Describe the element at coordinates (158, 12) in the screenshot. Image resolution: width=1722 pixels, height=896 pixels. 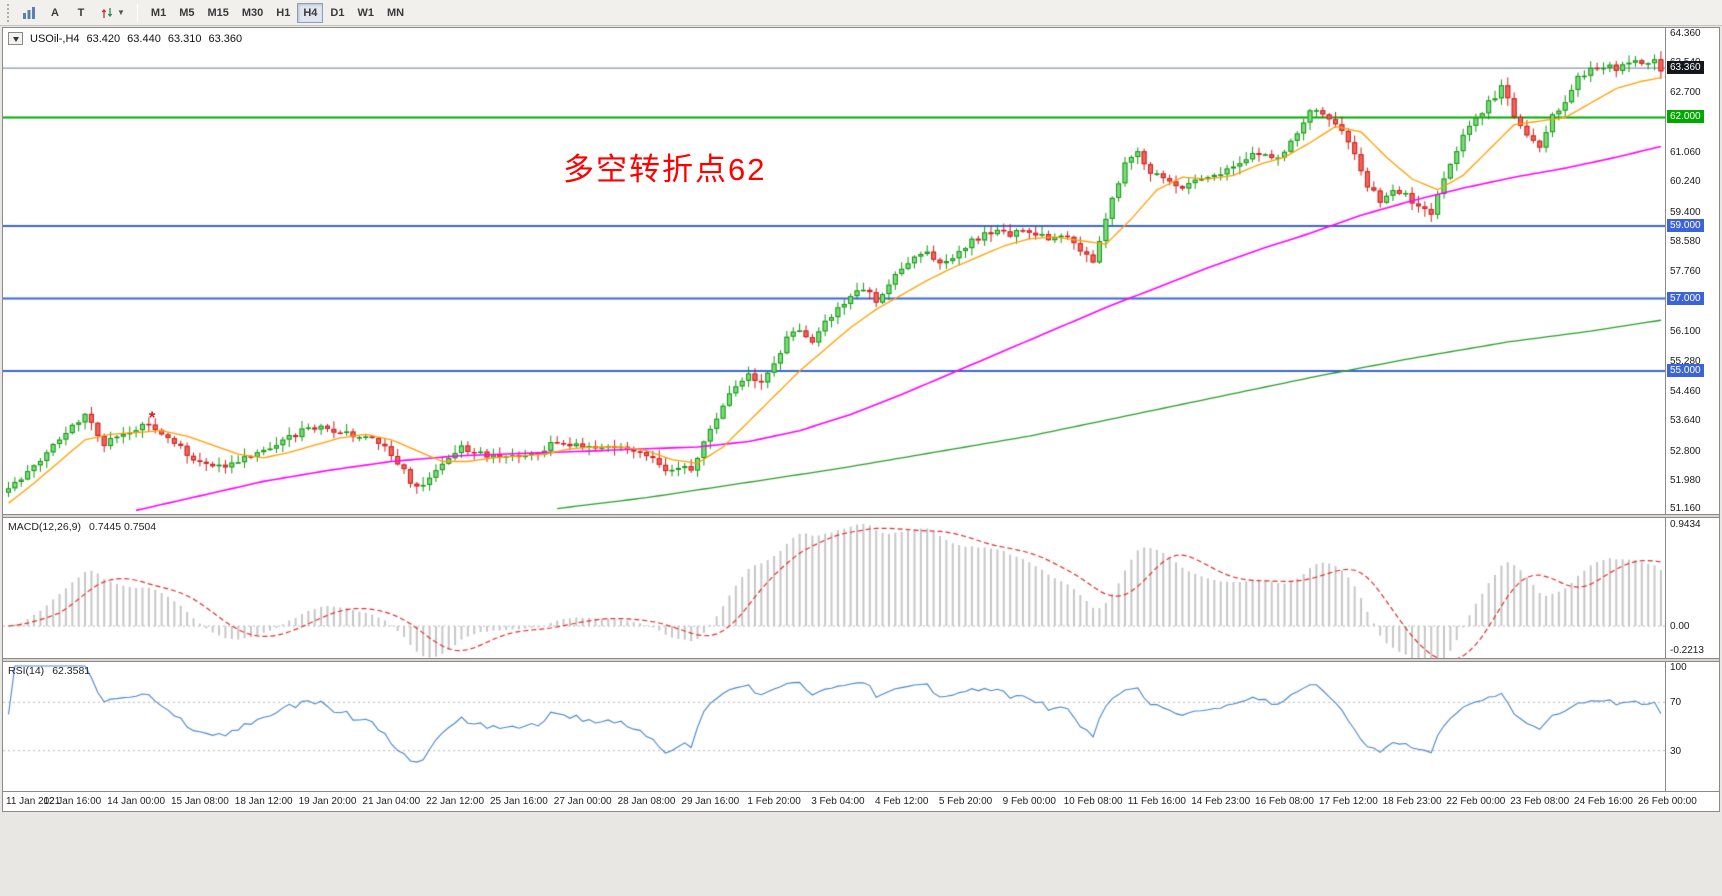
I see `timeframe-button-m1: M1` at that location.